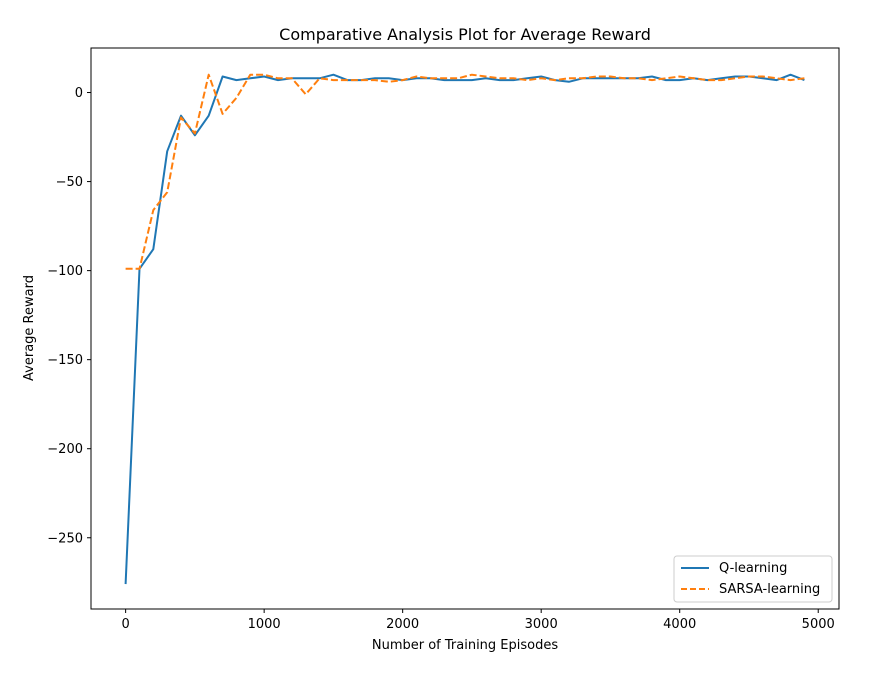 The image size is (892, 680). What do you see at coordinates (125, 624) in the screenshot?
I see `x-tick-label: 0` at bounding box center [125, 624].